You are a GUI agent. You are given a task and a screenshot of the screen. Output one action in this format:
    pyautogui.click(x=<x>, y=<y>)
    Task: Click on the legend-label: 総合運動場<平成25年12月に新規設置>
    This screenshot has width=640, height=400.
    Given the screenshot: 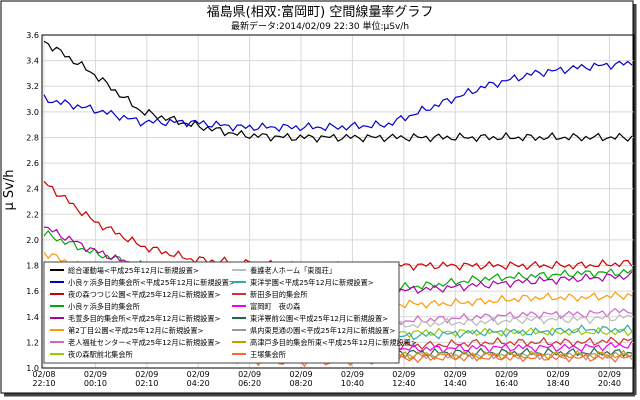 What is the action you would take?
    pyautogui.click(x=133, y=270)
    